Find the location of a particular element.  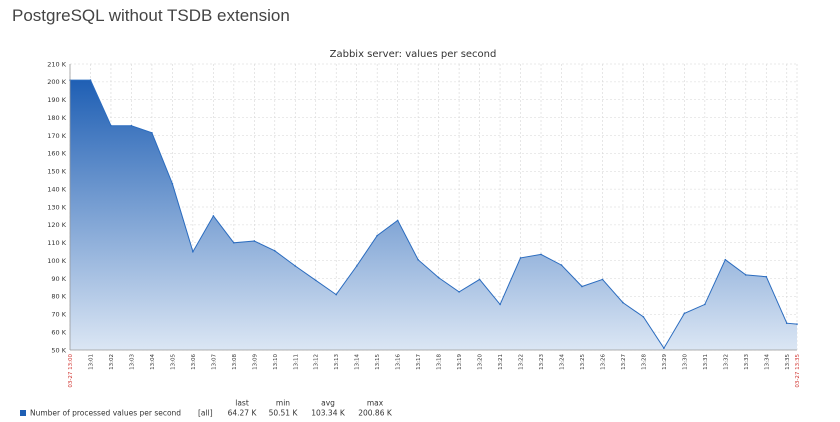

x-tick-label: 13:29 is located at coordinates (665, 362).